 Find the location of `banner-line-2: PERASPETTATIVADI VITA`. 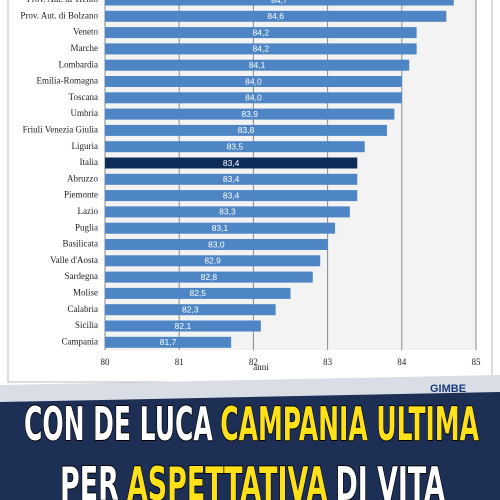

banner-line-2: PERASPETTATIVADI VITA is located at coordinates (252, 478).